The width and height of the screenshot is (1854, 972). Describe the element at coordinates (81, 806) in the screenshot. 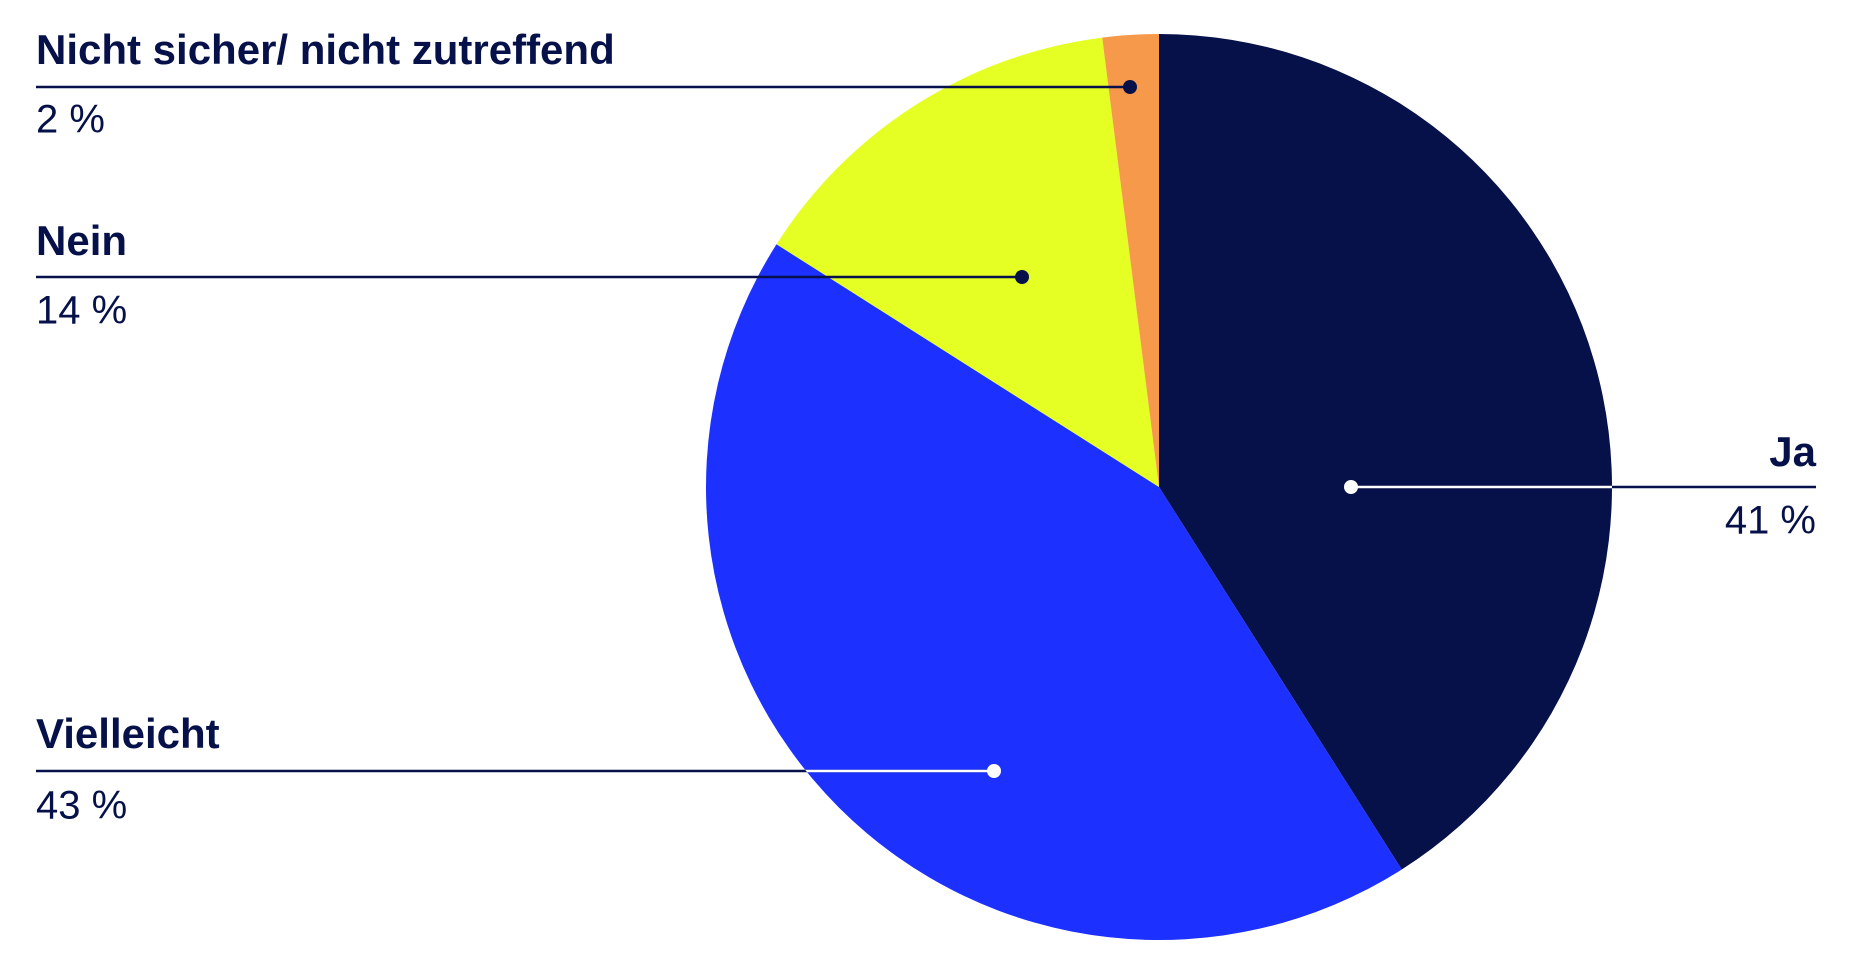

I see `slice-value: 43 %` at that location.